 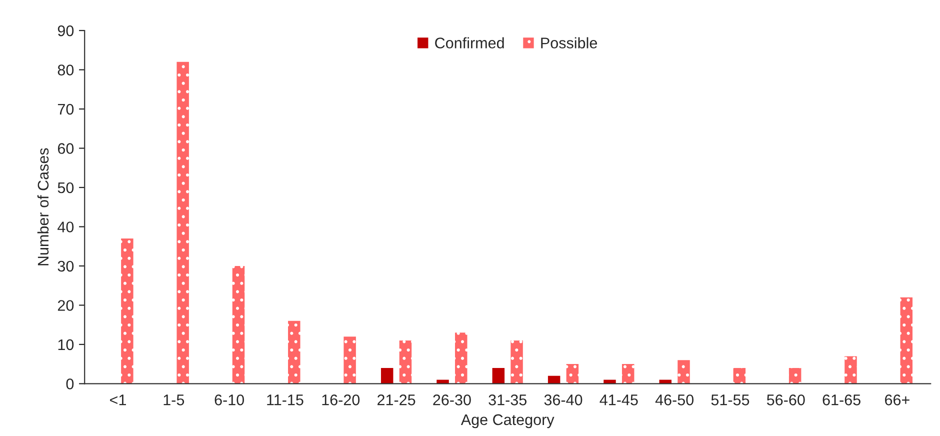 I want to click on x-tick-label: 26-30, so click(x=452, y=400).